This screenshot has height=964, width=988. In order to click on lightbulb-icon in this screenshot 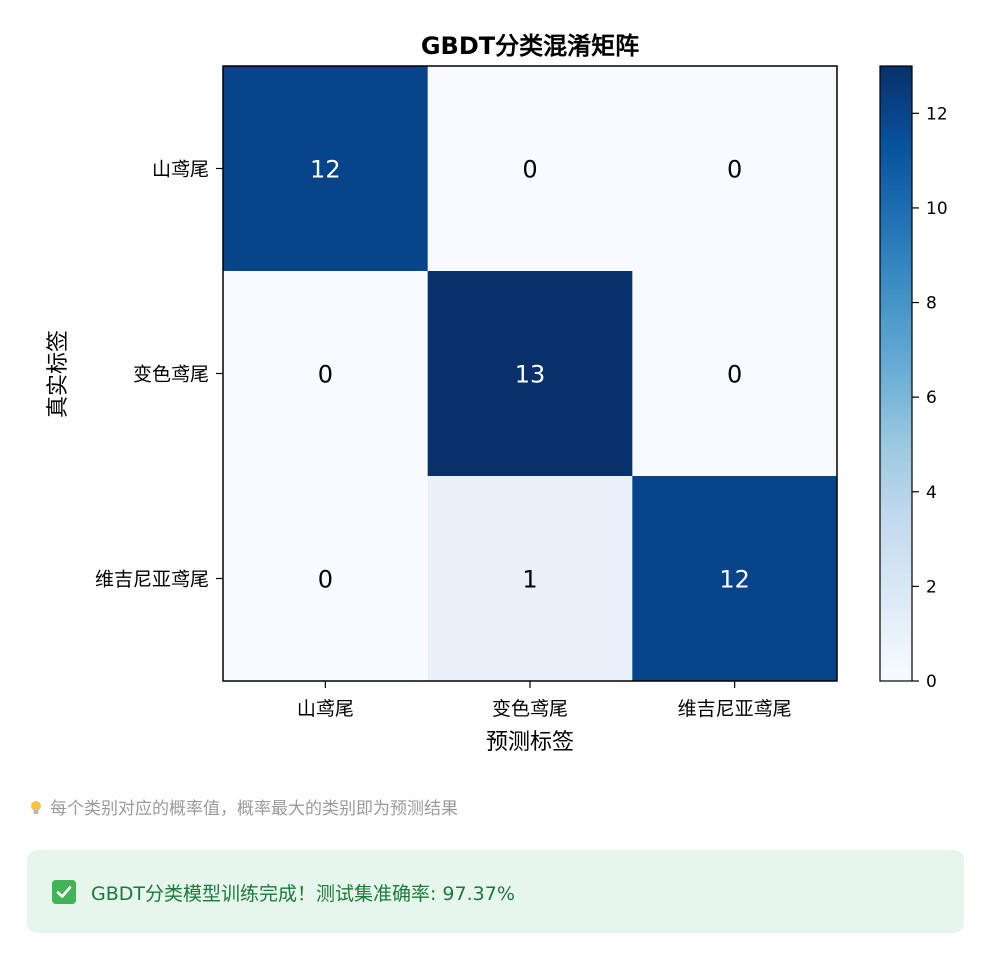, I will do `click(36, 807)`.